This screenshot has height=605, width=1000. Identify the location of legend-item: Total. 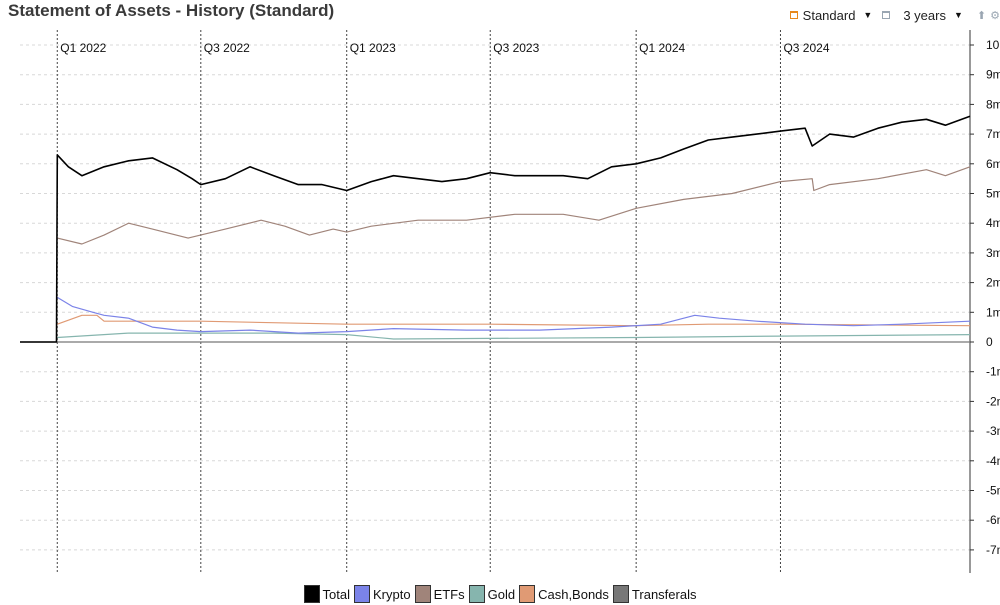
(326, 594).